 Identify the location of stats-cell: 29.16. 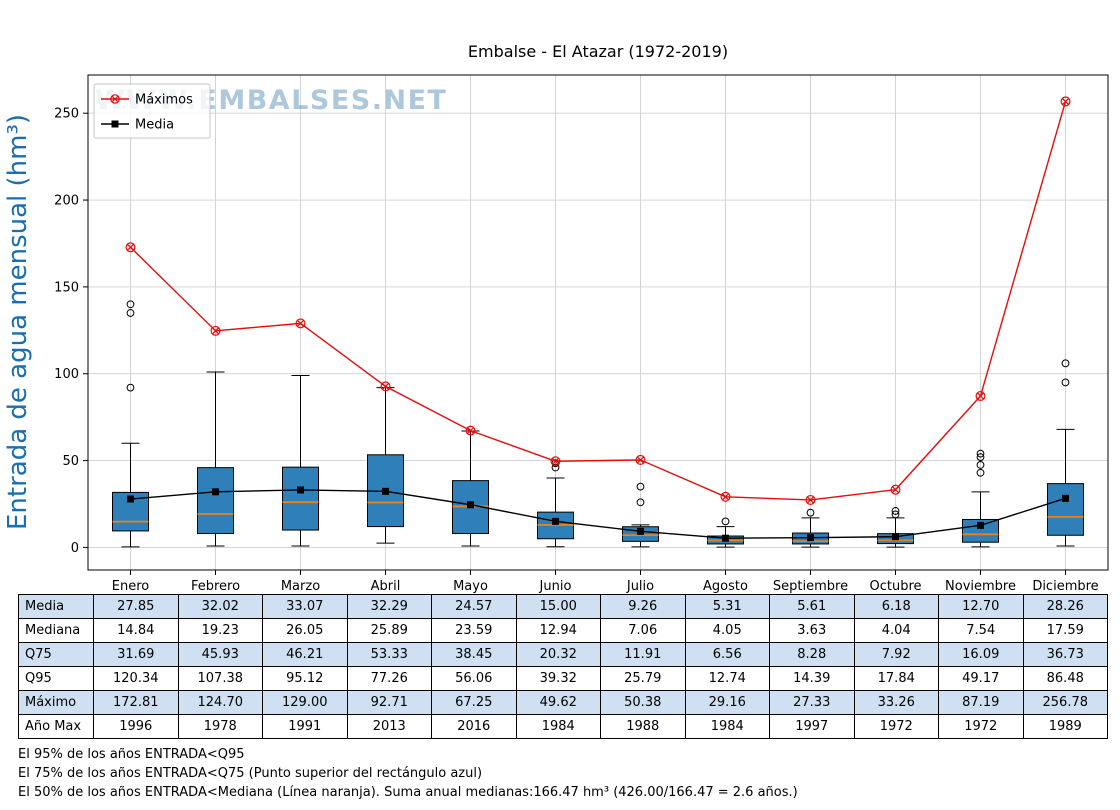
(727, 702).